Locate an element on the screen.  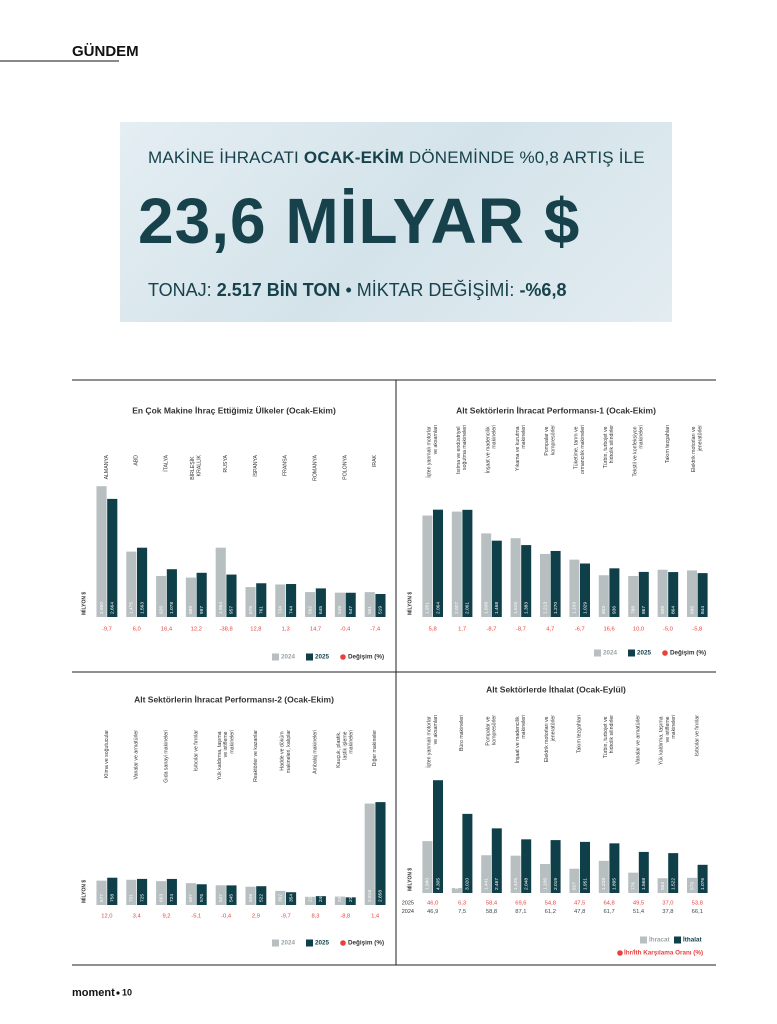
row-label: 2025 is located at coordinates (408, 903).